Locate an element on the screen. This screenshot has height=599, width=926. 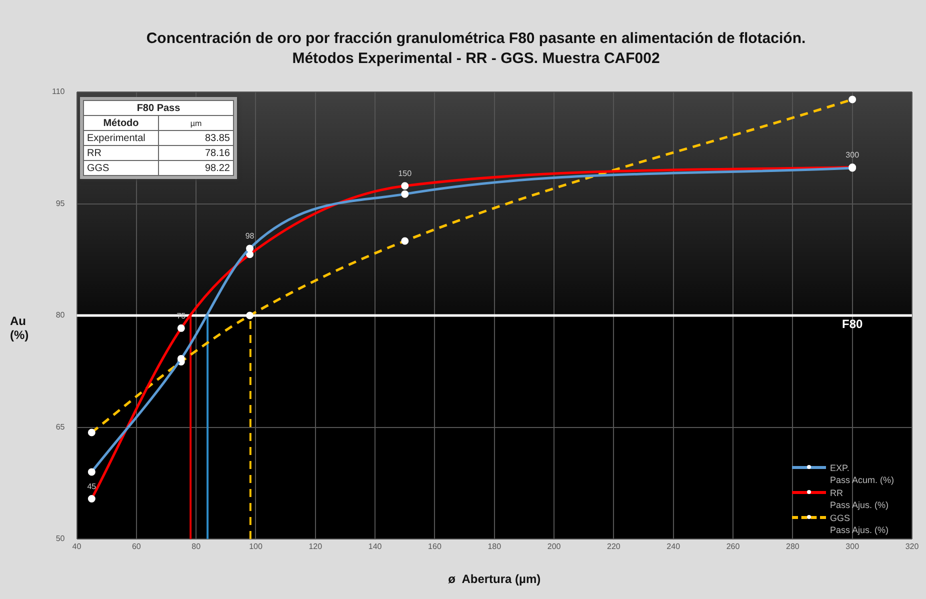
annotation: 78.16 is located at coordinates (196, 153).